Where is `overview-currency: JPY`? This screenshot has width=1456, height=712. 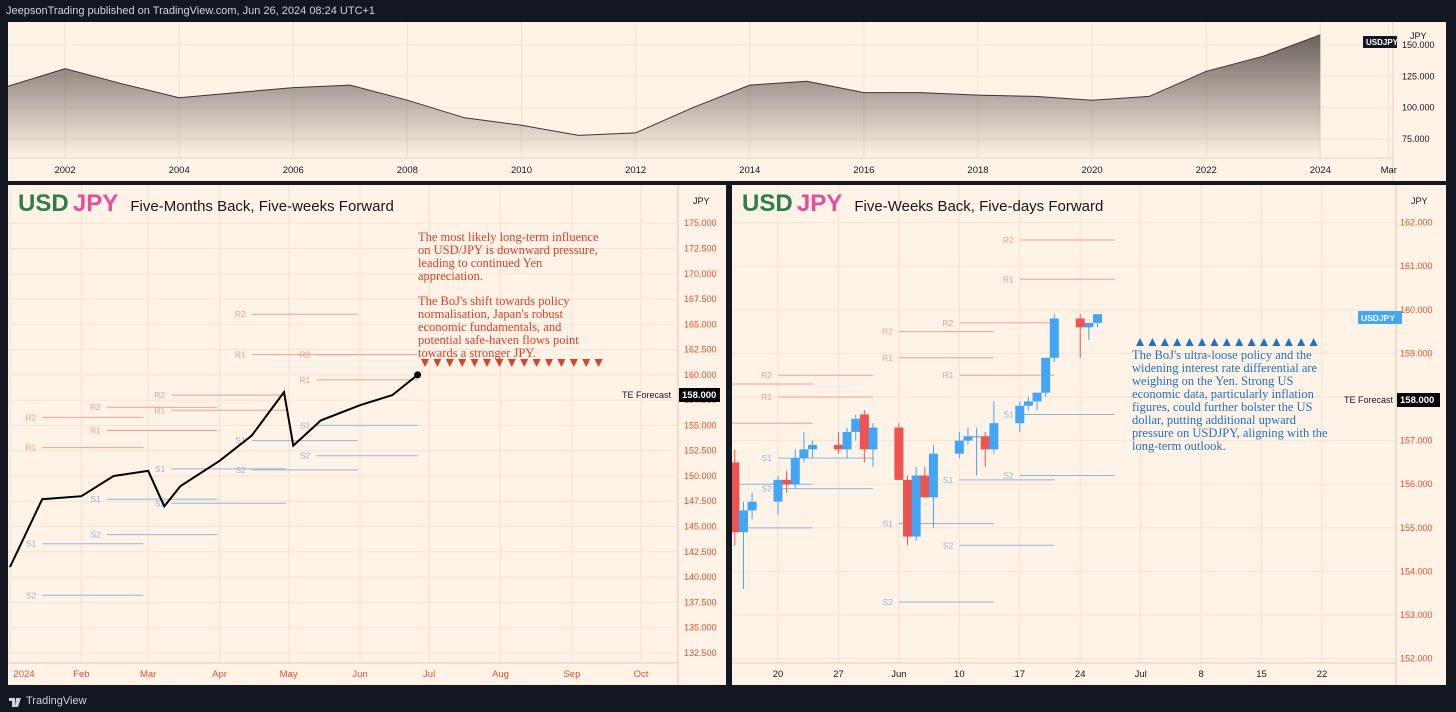 overview-currency: JPY is located at coordinates (1418, 36).